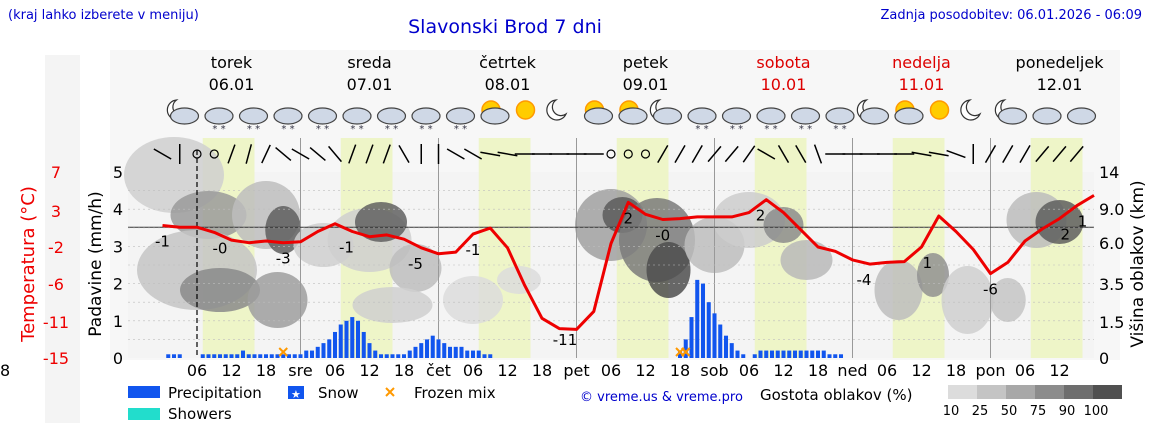 Image resolution: width=1152 pixels, height=443 pixels. What do you see at coordinates (714, 370) in the screenshot?
I see `x-tick-label: sob` at bounding box center [714, 370].